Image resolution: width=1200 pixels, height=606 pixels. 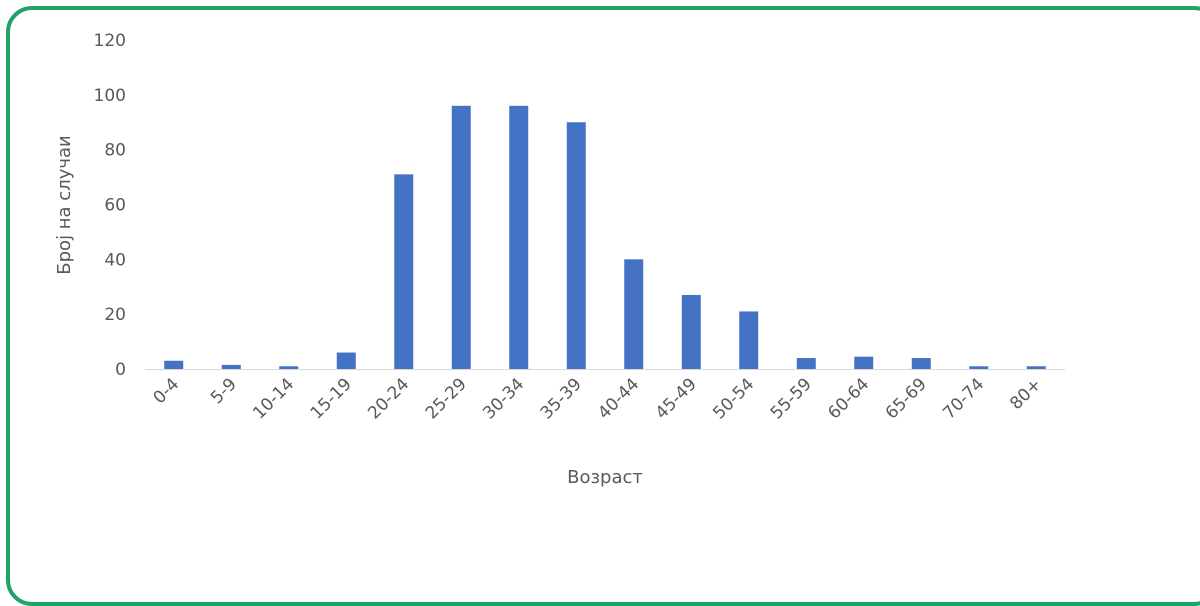 What do you see at coordinates (618, 398) in the screenshot?
I see `x-tick-label: 40-44` at bounding box center [618, 398].